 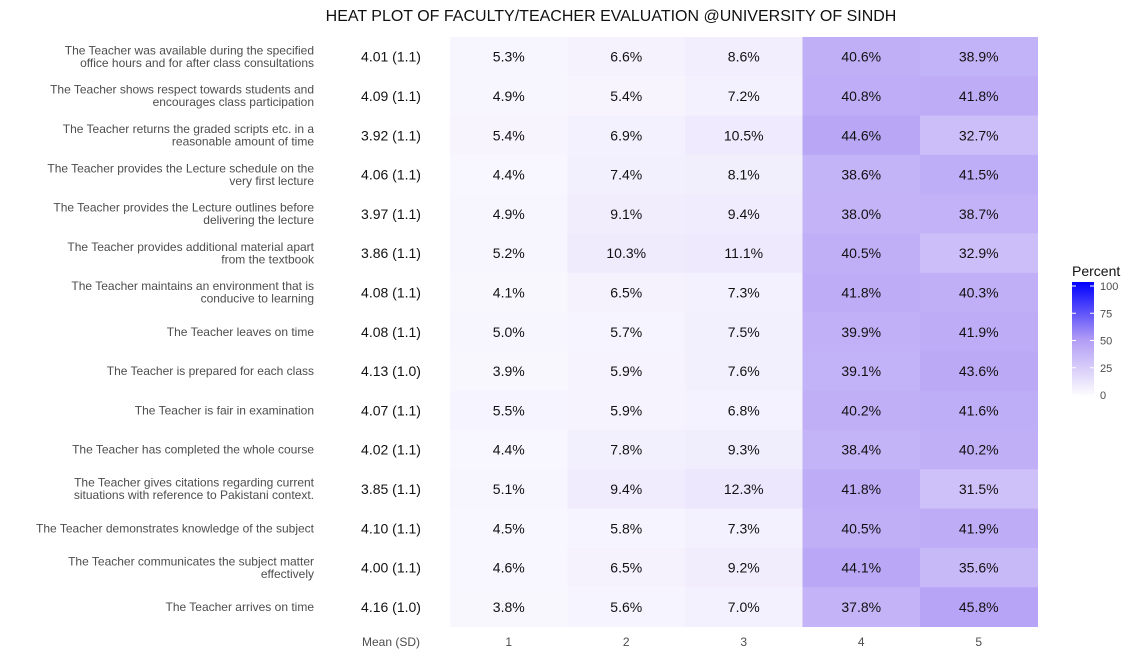 What do you see at coordinates (287, 574) in the screenshot?
I see `row-label: effectively` at bounding box center [287, 574].